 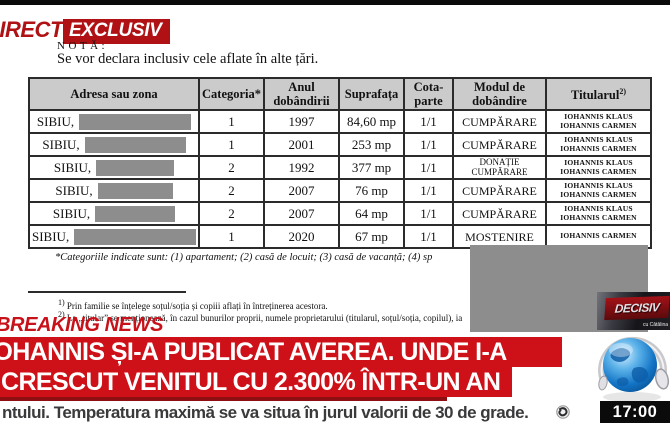 What do you see at coordinates (371, 121) in the screenshot?
I see `area-cell: 84,60 mp` at bounding box center [371, 121].